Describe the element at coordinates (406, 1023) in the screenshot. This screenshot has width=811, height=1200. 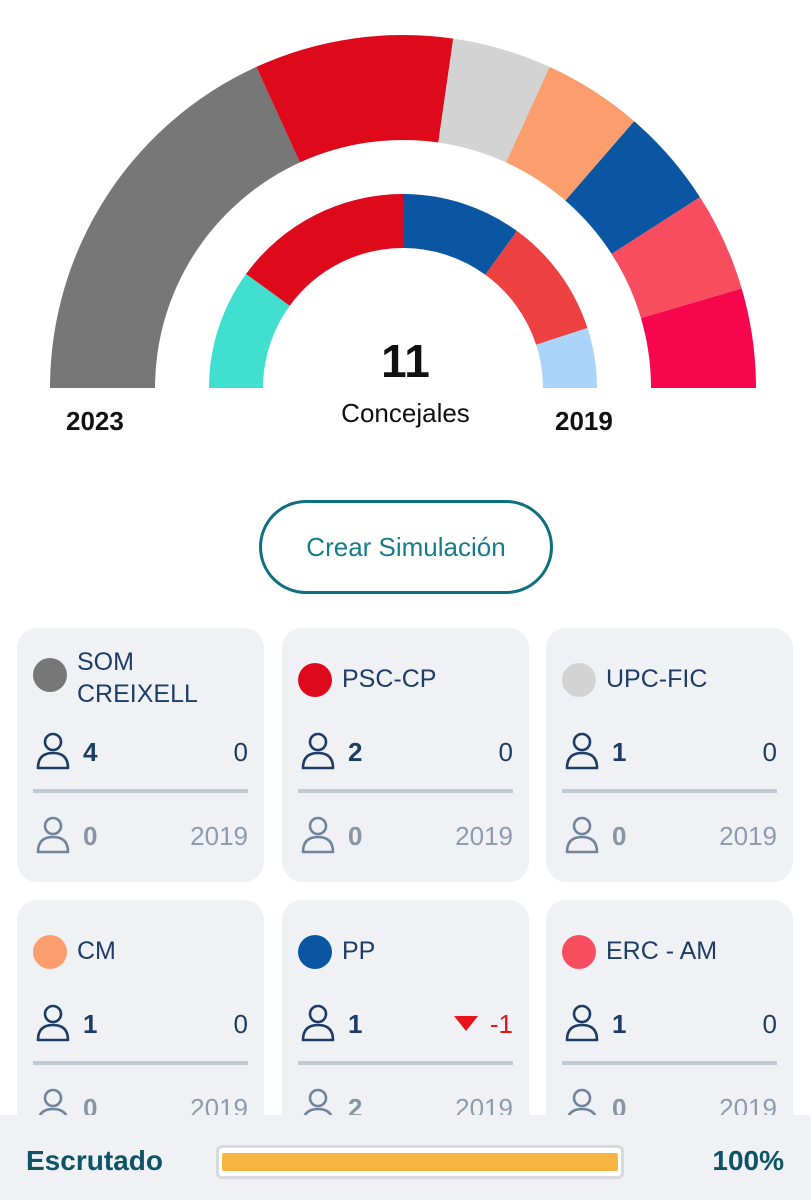
I see `current-seats-row: 1 -1` at that location.